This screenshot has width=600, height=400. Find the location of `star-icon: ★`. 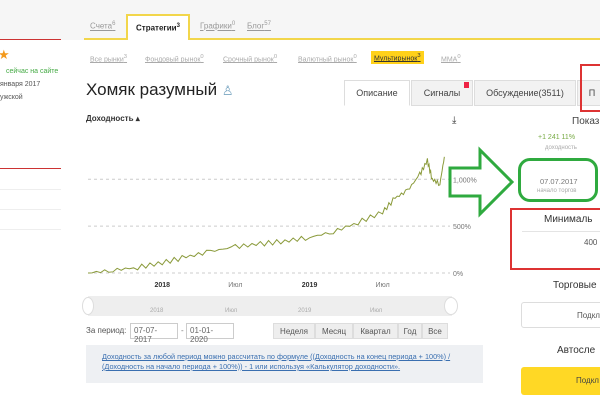

star-icon: ★ is located at coordinates (5, 54).